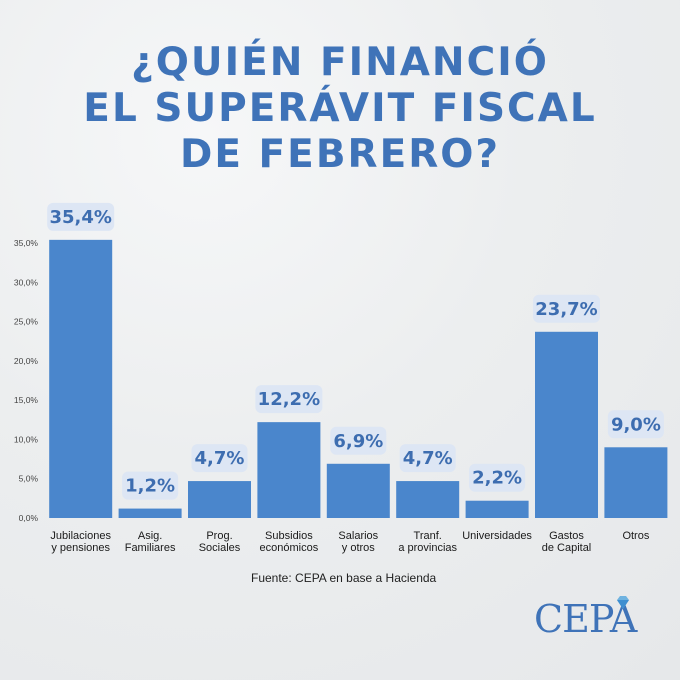 Image resolution: width=680 pixels, height=680 pixels. Describe the element at coordinates (589, 619) in the screenshot. I see `cepa-logo: CEPA` at that location.